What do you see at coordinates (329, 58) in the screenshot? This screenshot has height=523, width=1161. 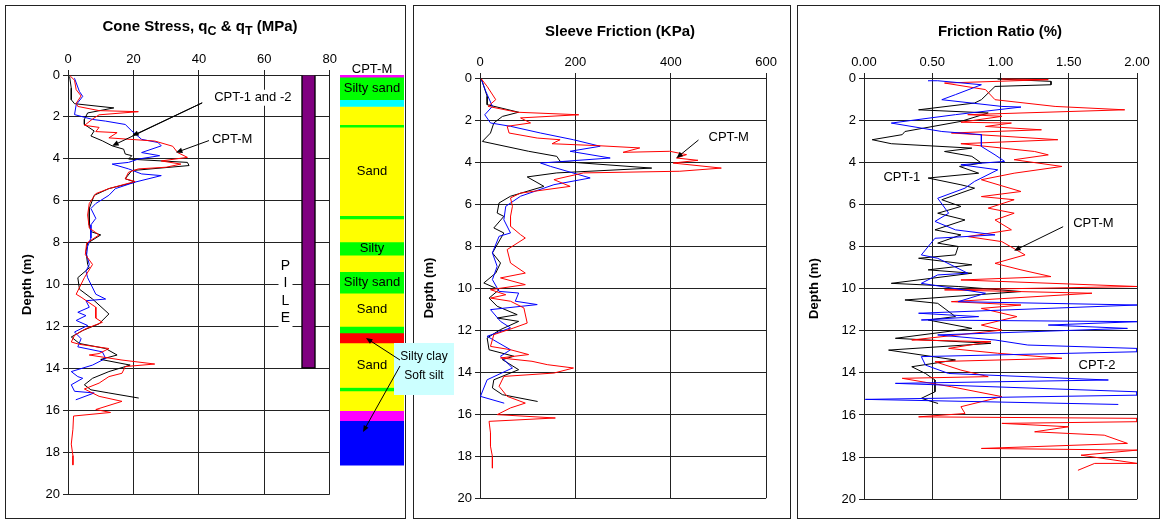 I see `x-tick-label: 80` at bounding box center [329, 58].